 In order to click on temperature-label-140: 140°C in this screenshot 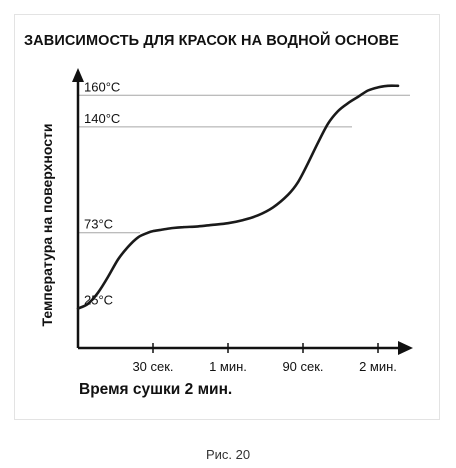, I will do `click(102, 118)`.